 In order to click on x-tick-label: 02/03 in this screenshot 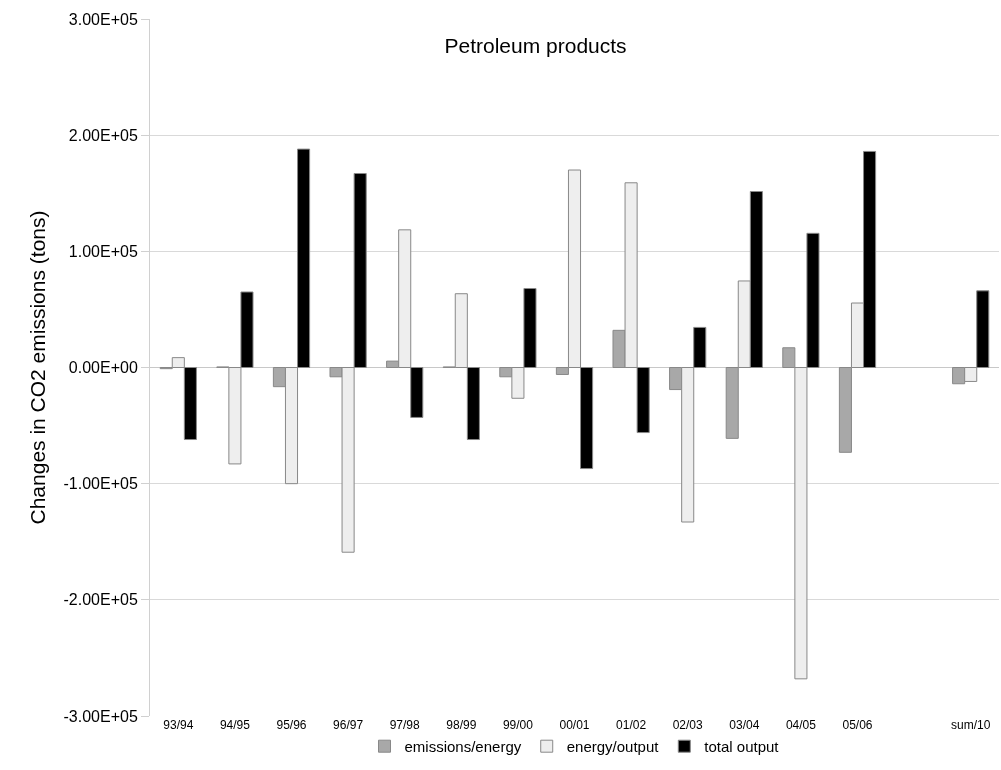, I will do `click(688, 725)`.